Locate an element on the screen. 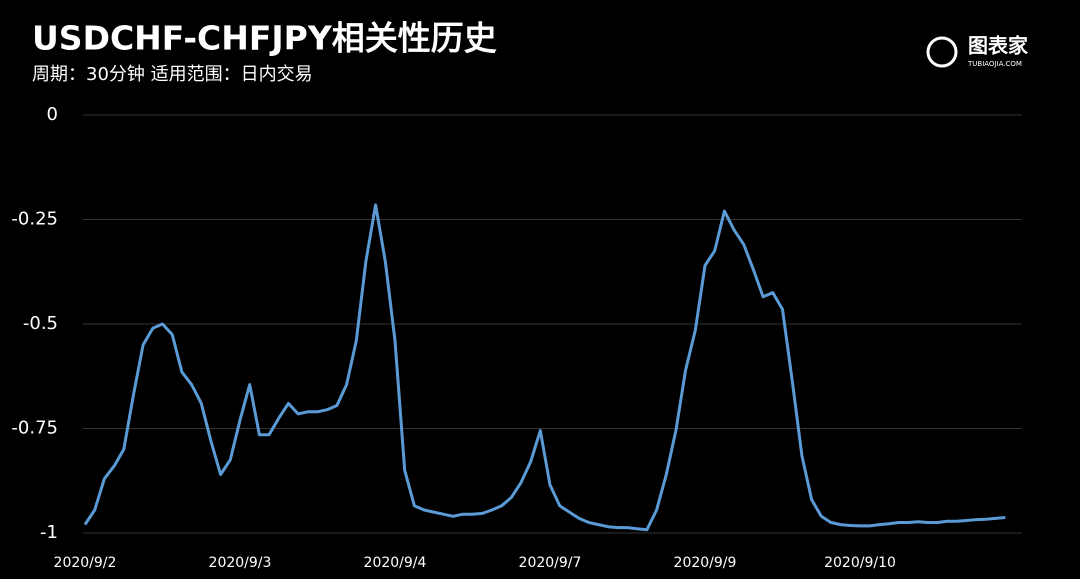  x-tick-label: 2020/9/2 is located at coordinates (85, 563).